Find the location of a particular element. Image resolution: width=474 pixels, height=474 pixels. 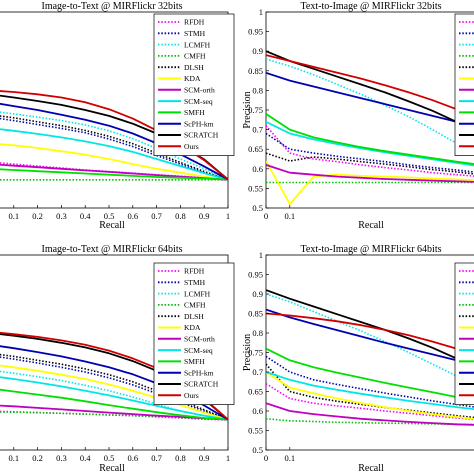

x-tick-label: 0.2 is located at coordinates (37, 216).